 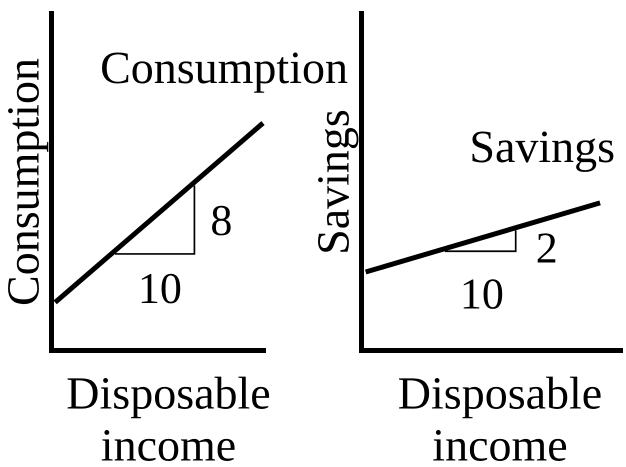 I want to click on y-axis-title: Consumption, so click(x=24, y=182).